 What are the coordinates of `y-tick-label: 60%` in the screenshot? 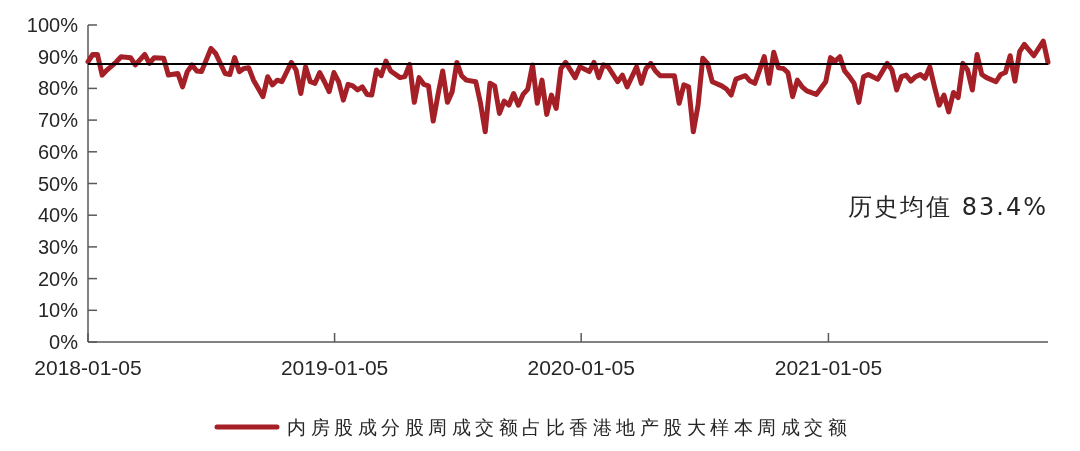 It's located at (58, 151).